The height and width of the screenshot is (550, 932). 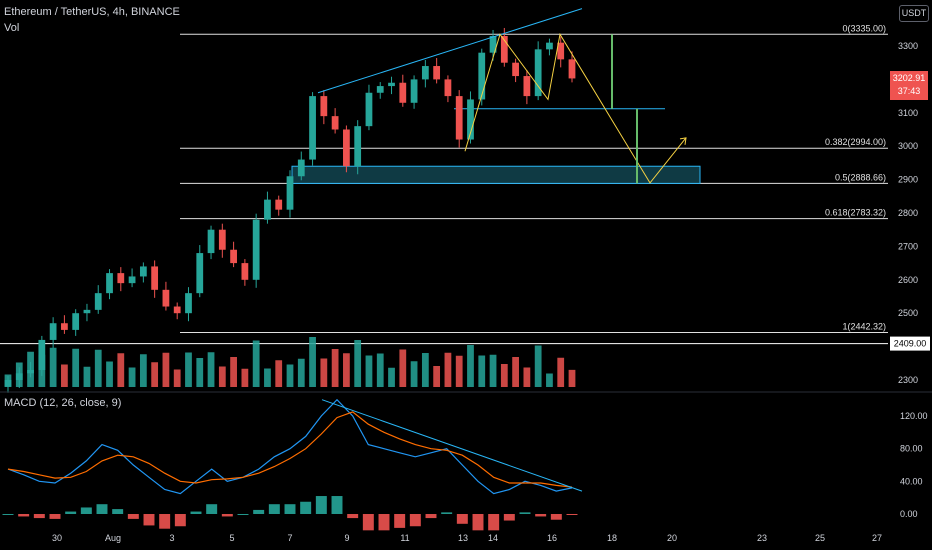 I want to click on price-tick-5: 2800, so click(x=908, y=213).